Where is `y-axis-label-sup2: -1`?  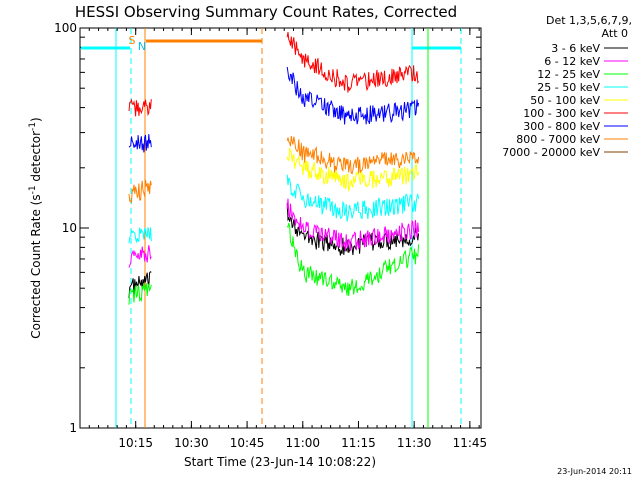 y-axis-label-sup2: -1 is located at coordinates (33, 126).